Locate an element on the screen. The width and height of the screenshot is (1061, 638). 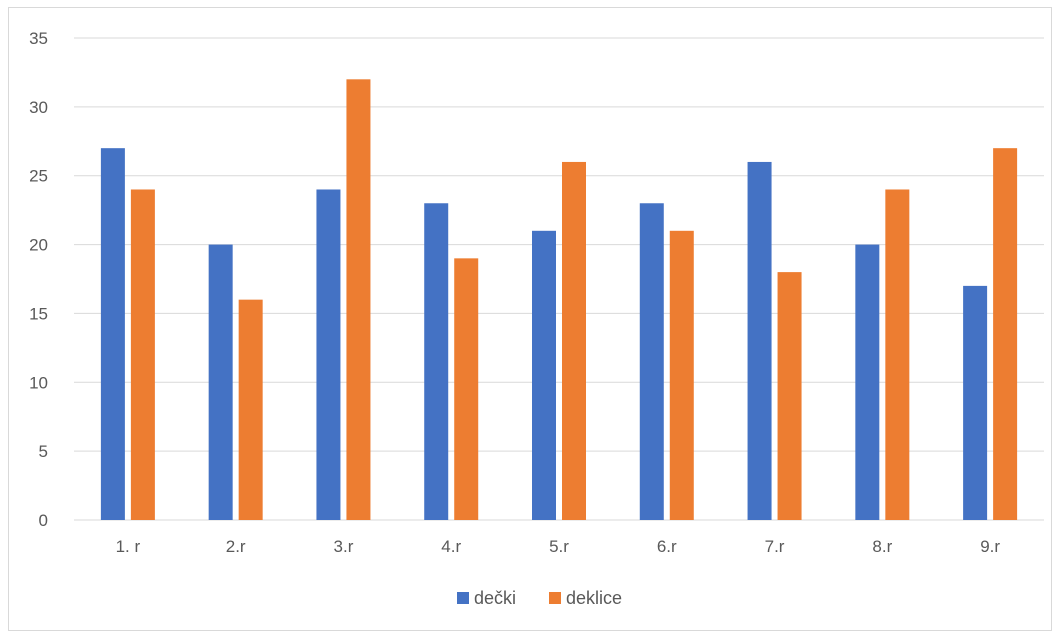
y-tick-label: 35 is located at coordinates (38, 38).